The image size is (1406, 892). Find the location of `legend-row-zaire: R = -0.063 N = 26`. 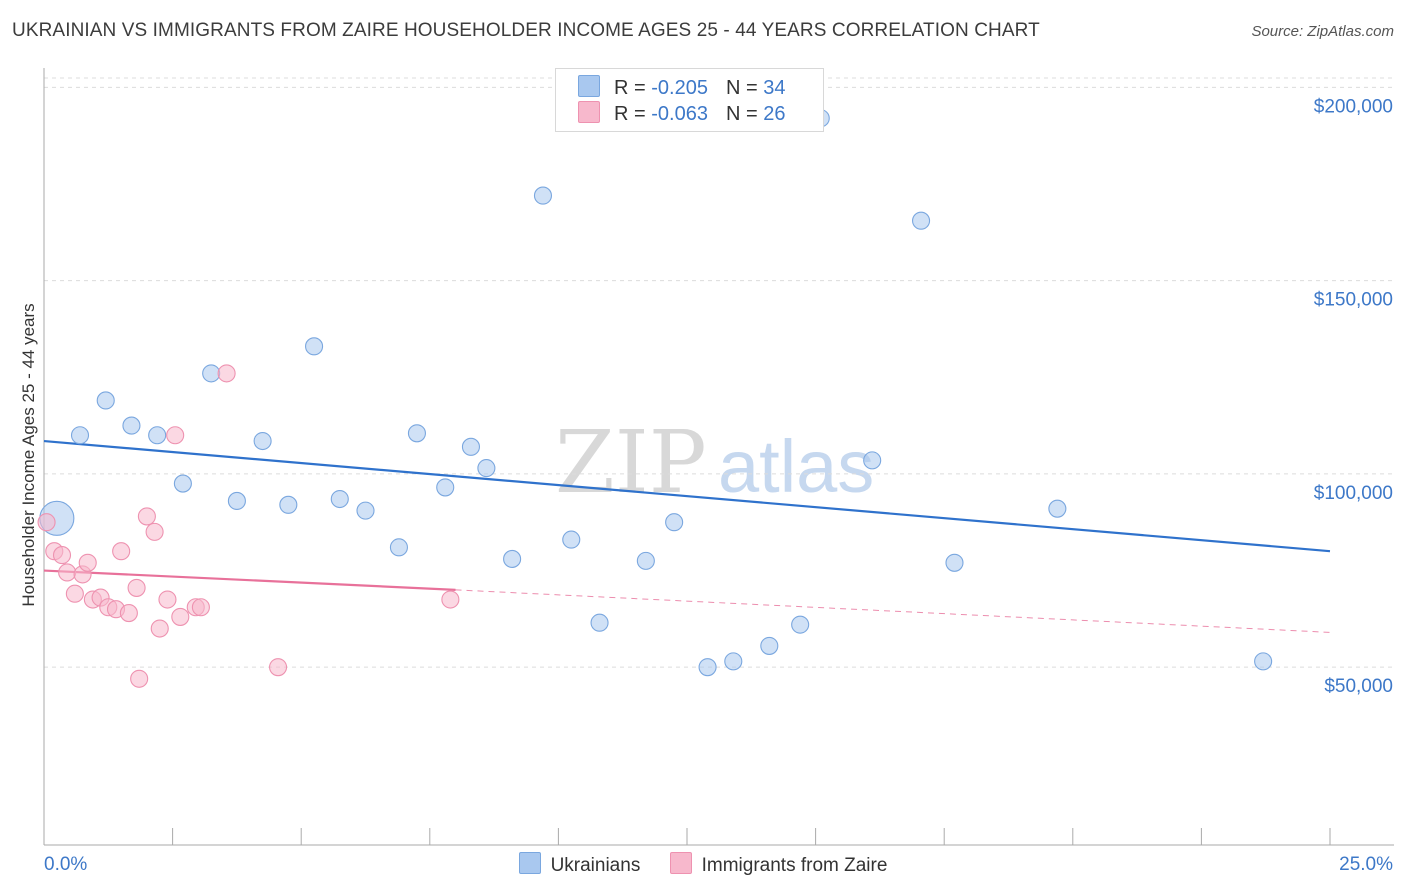

legend-row-zaire: R = -0.063 N = 26 is located at coordinates (681, 113).